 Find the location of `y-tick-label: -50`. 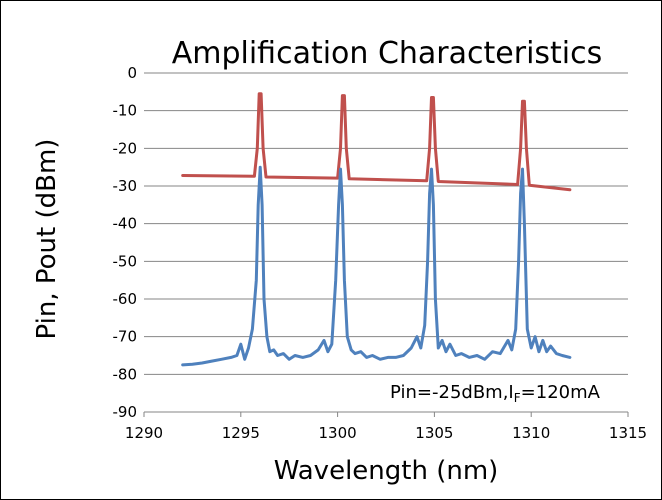

y-tick-label: -50 is located at coordinates (125, 261).